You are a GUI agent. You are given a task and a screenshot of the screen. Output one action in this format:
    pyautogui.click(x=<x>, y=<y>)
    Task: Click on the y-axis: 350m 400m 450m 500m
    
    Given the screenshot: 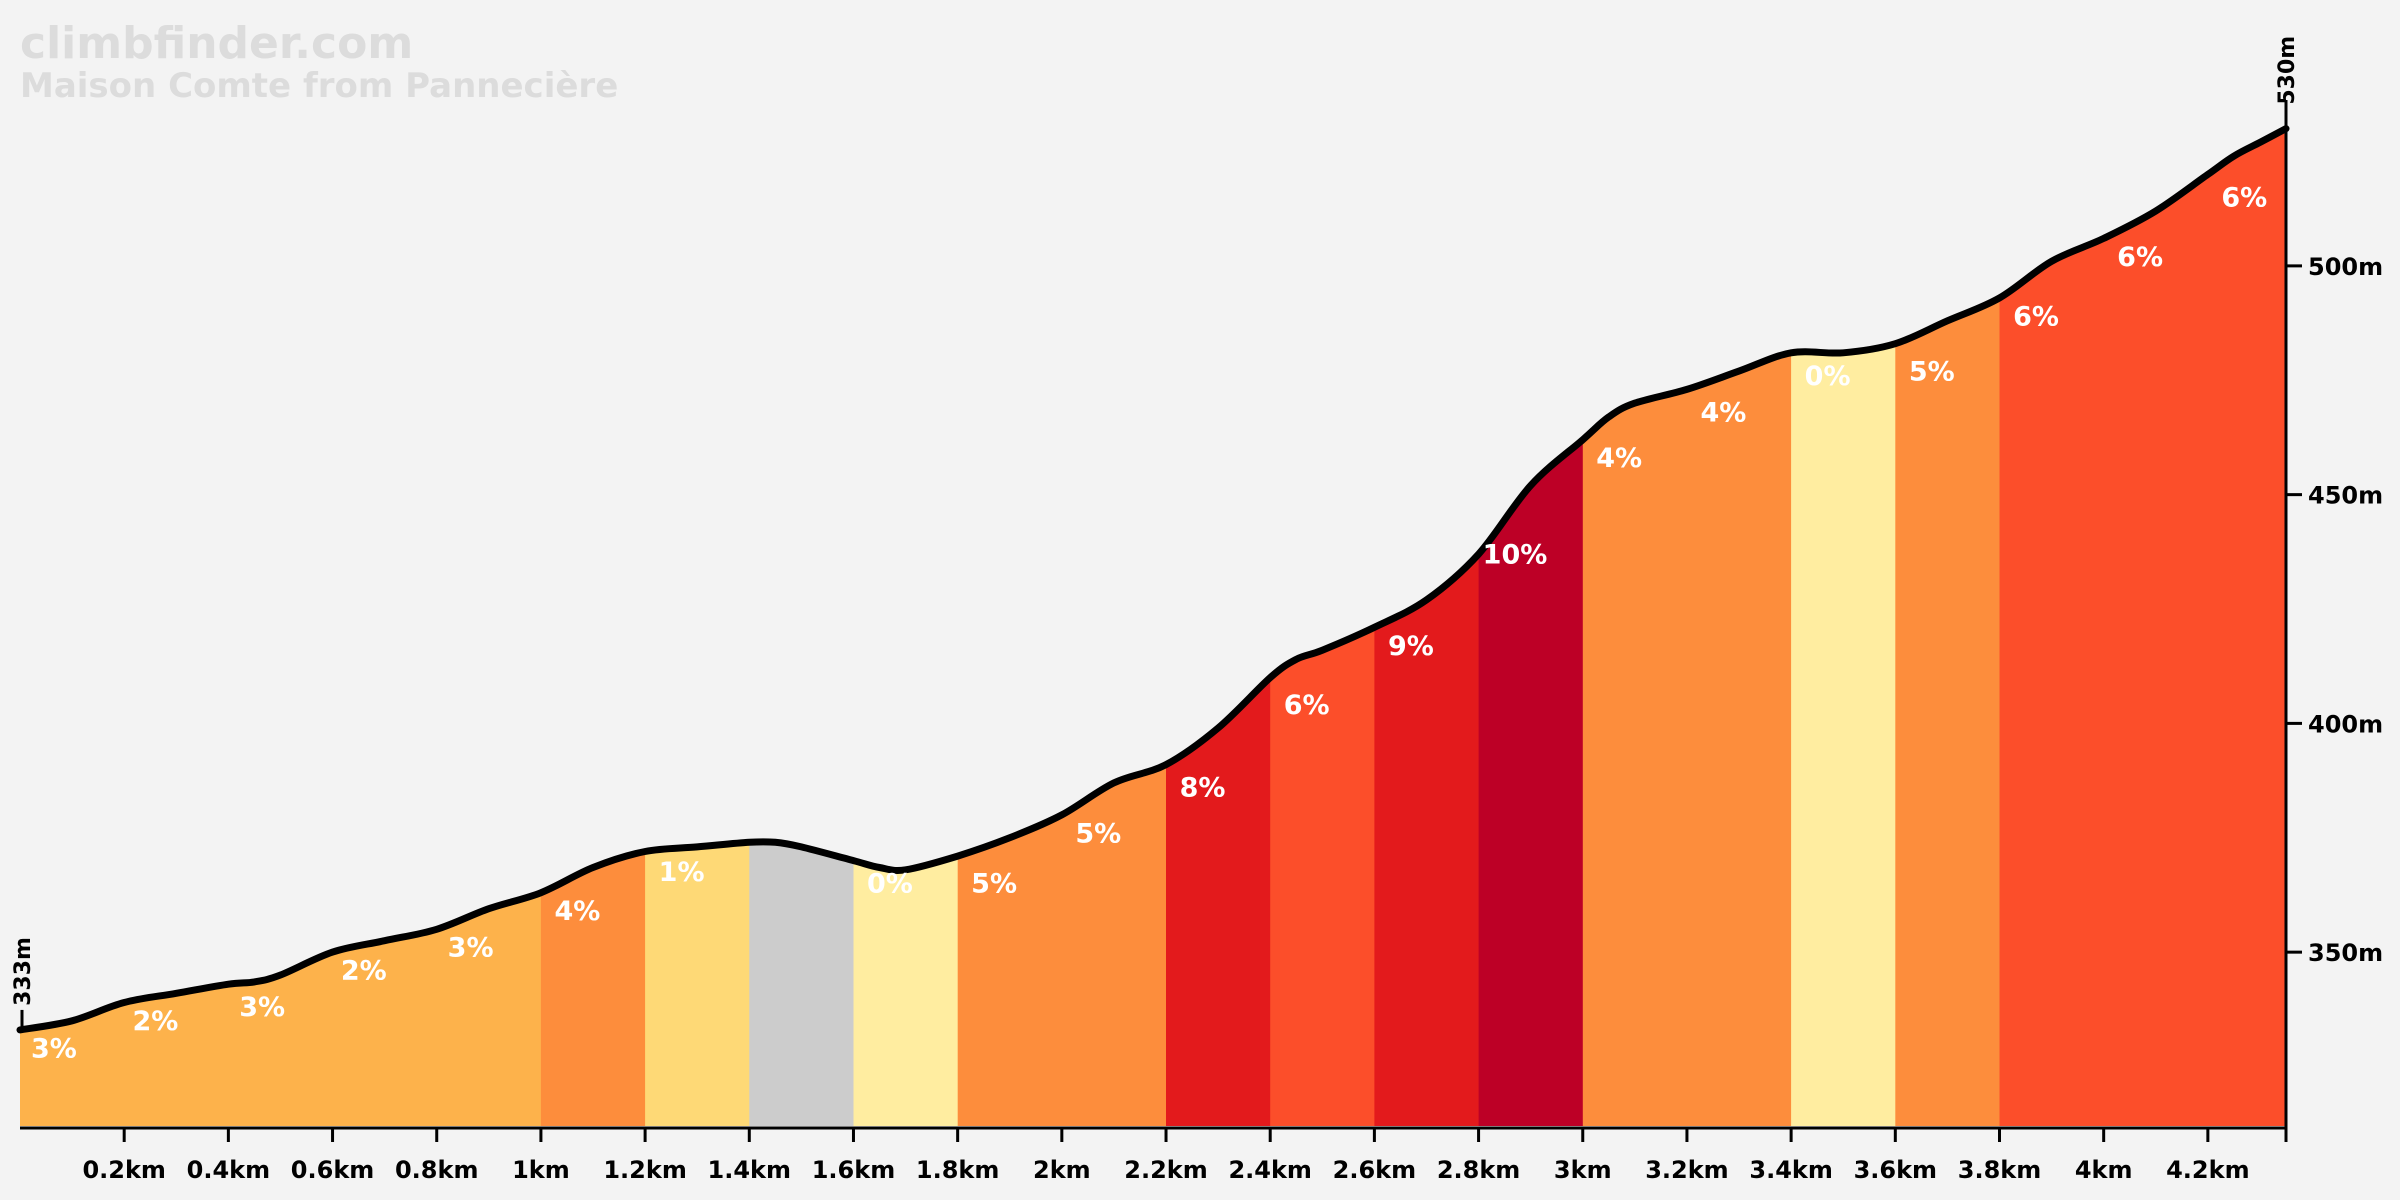 What is the action you would take?
    pyautogui.click(x=2333, y=614)
    